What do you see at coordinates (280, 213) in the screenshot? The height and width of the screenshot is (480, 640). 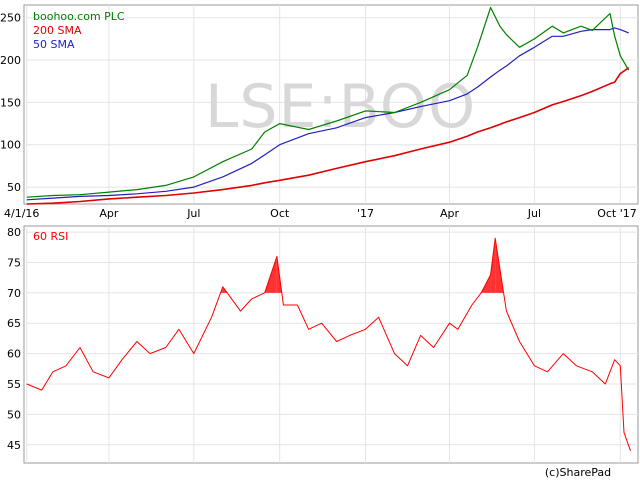 I see `x-tick-label: Oct` at bounding box center [280, 213].